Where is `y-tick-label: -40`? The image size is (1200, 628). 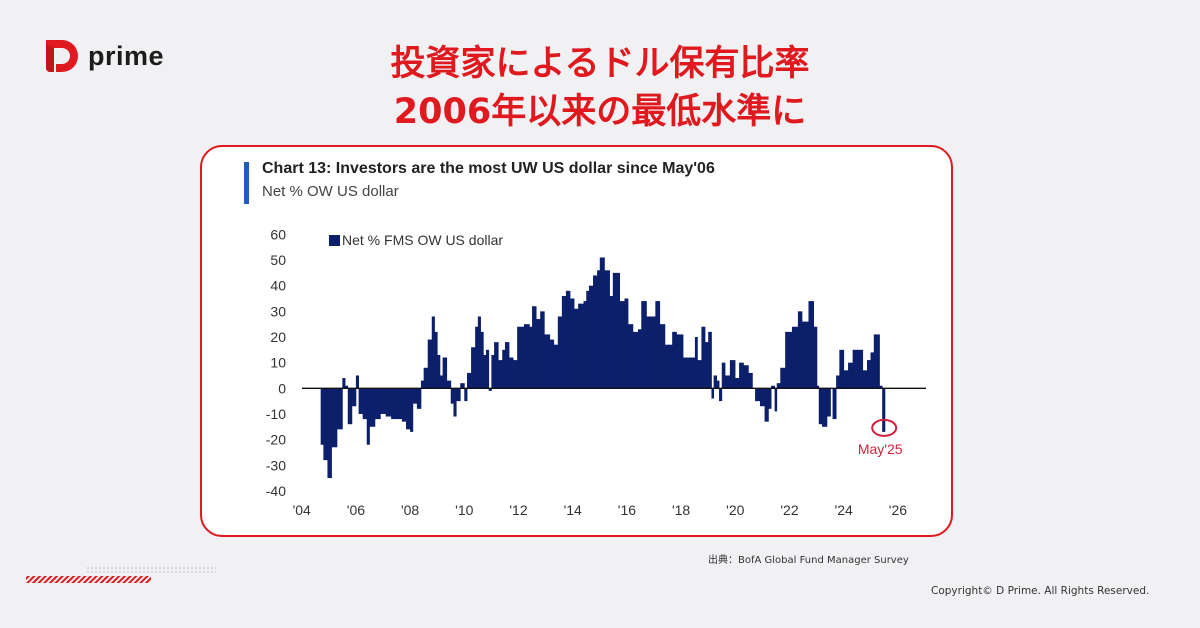 y-tick-label: -40 is located at coordinates (276, 491).